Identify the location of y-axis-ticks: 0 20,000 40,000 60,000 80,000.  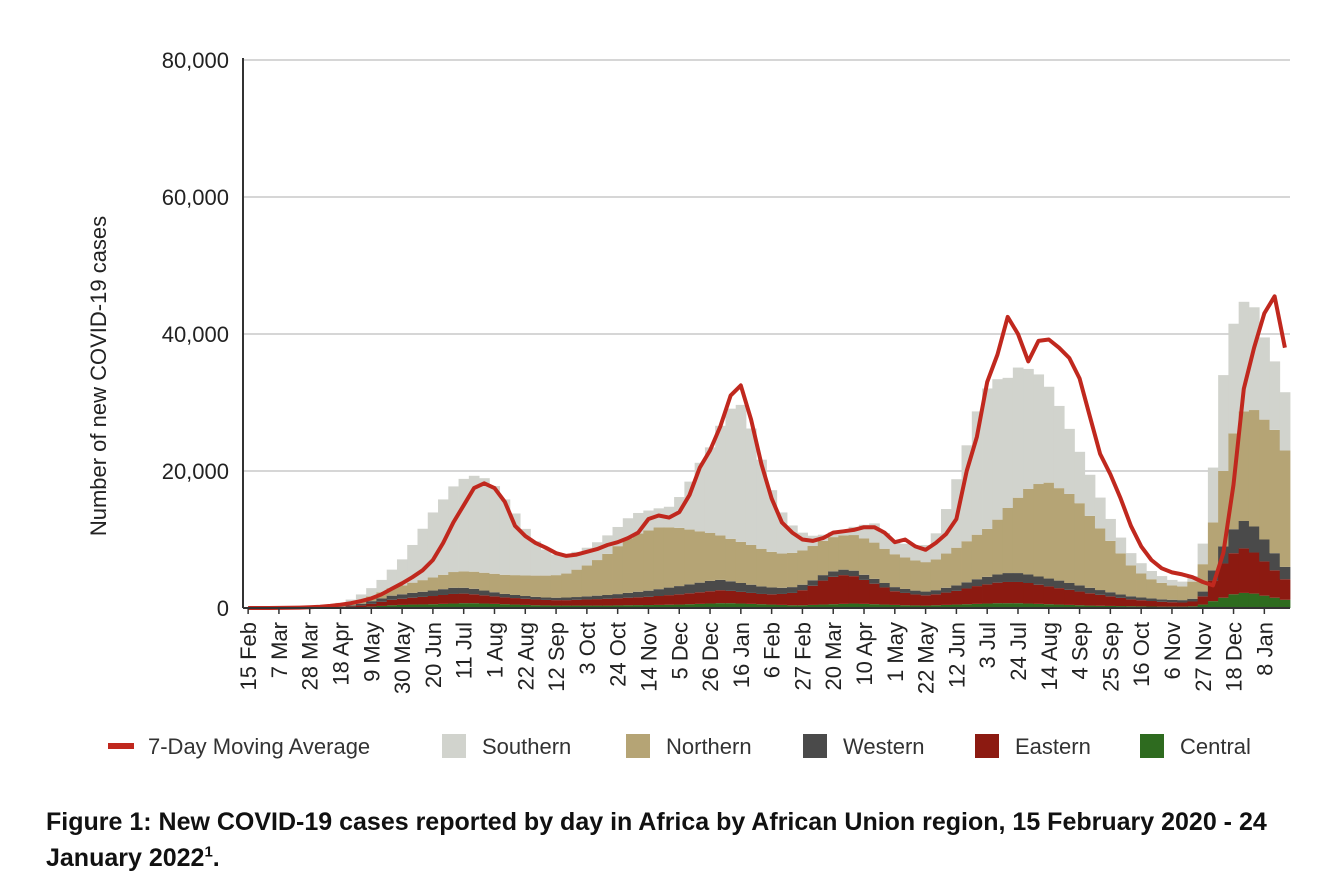
(195, 334).